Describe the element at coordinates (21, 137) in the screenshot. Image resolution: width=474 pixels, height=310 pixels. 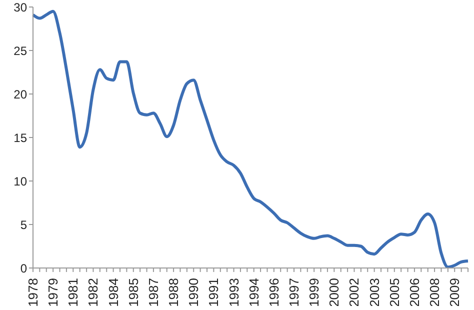
I see `y-tick-label: 15` at that location.